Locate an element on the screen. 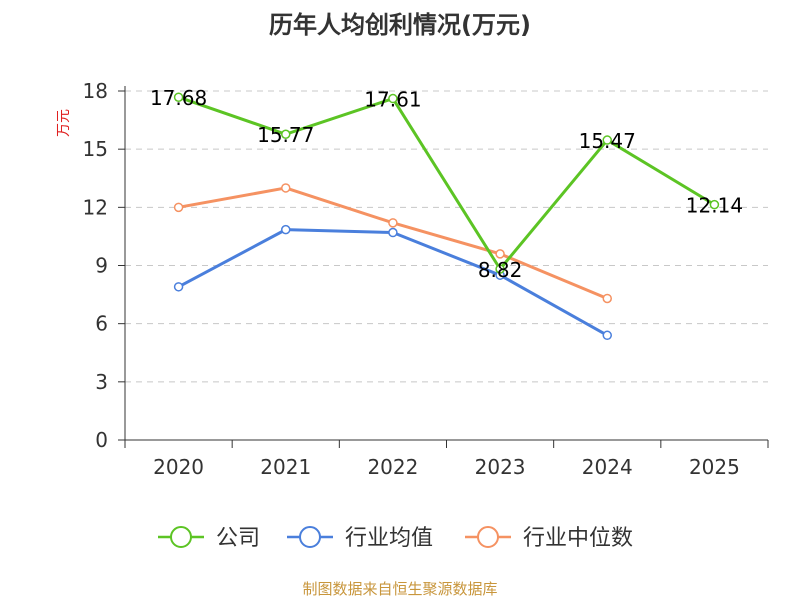  y-tick-label-6: 6 is located at coordinates (101, 324).